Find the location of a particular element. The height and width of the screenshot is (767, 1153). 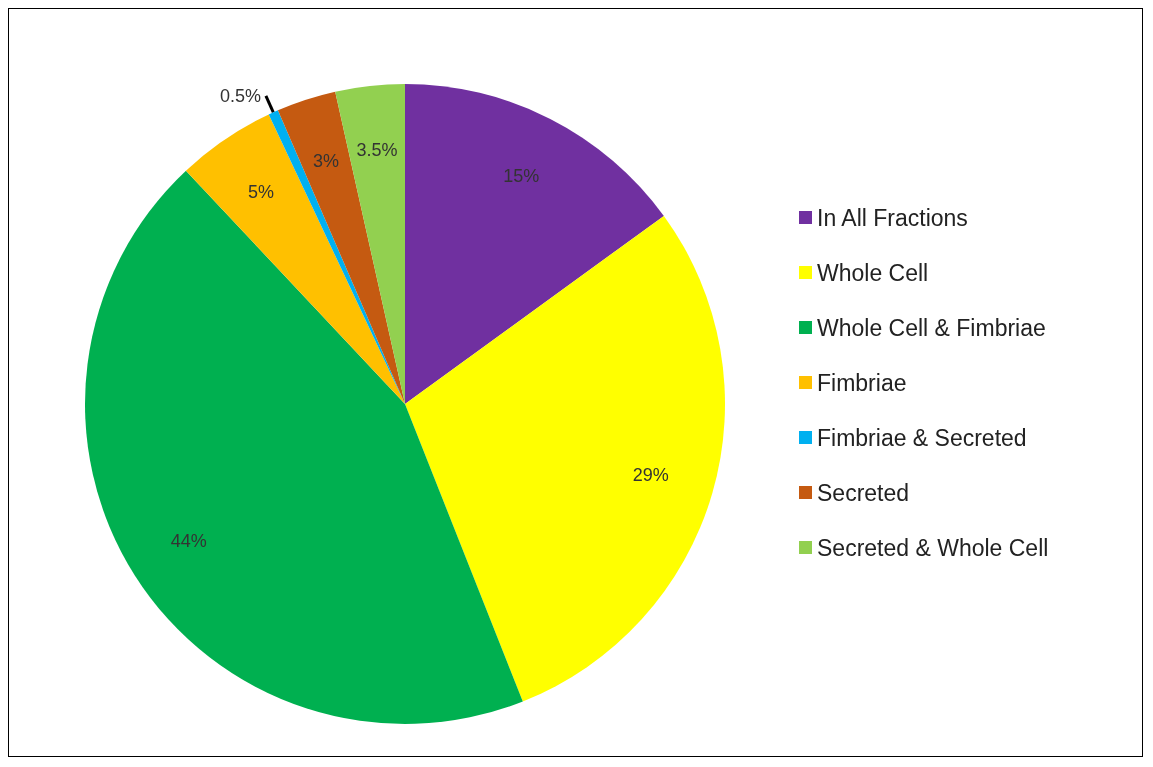

legend-label: Secreted & Whole Cell is located at coordinates (933, 547).